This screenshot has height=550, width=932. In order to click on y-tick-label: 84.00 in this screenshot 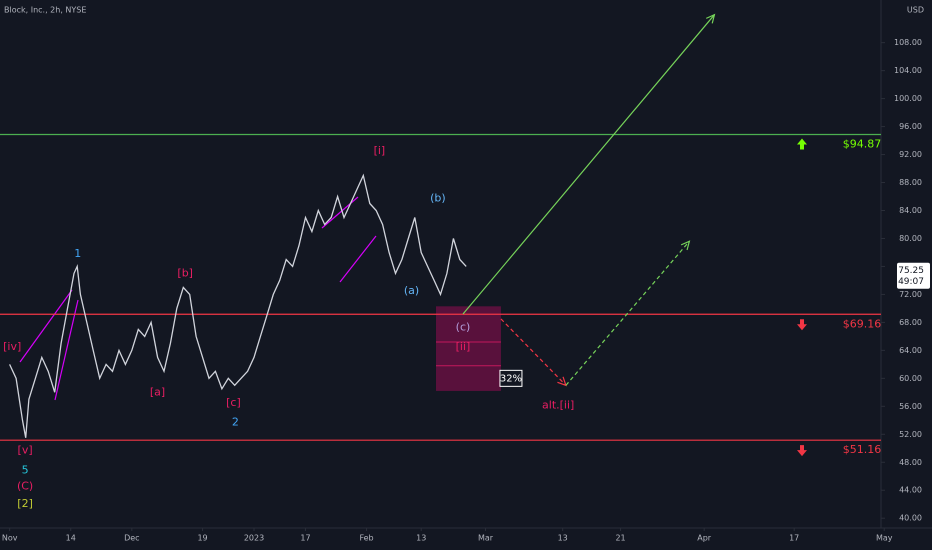, I will do `click(910, 210)`.